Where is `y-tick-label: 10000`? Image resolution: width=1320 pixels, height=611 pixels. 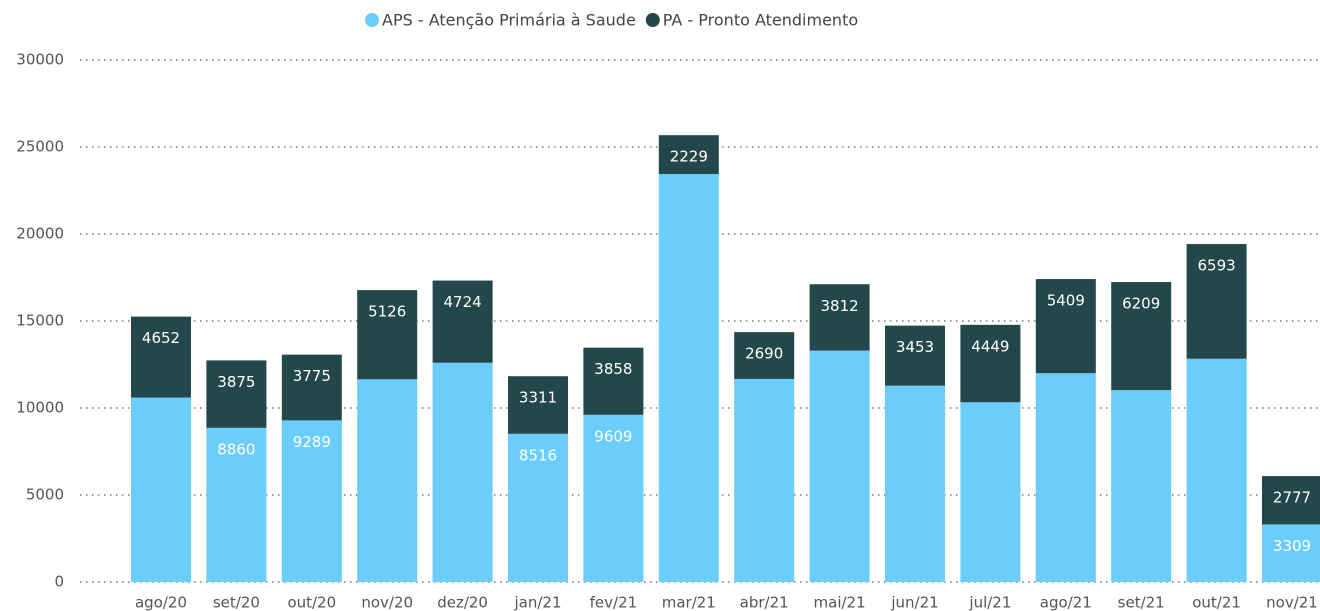
y-tick-label: 10000 is located at coordinates (40, 408).